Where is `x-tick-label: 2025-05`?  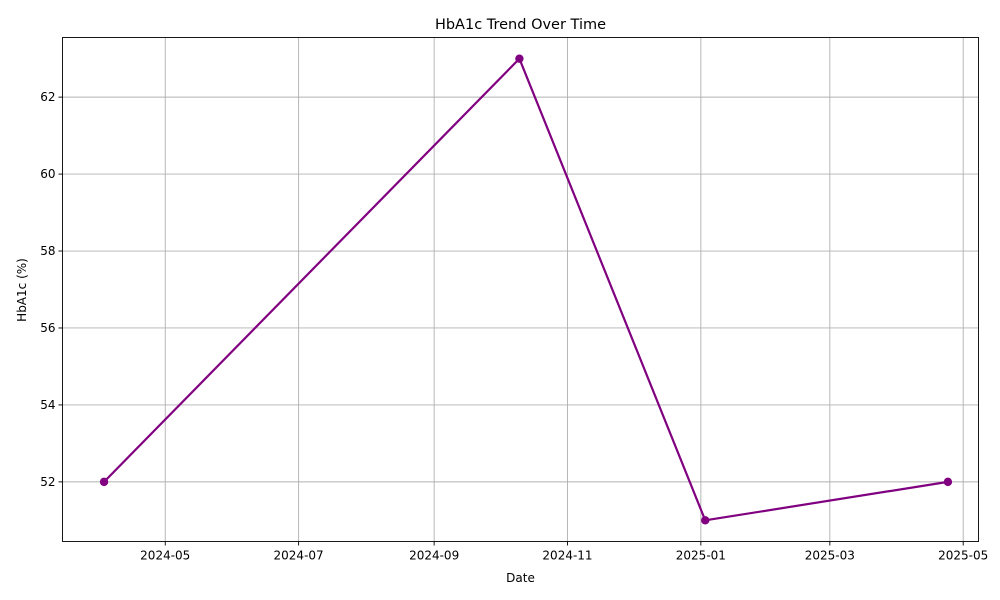
x-tick-label: 2025-05 is located at coordinates (963, 556).